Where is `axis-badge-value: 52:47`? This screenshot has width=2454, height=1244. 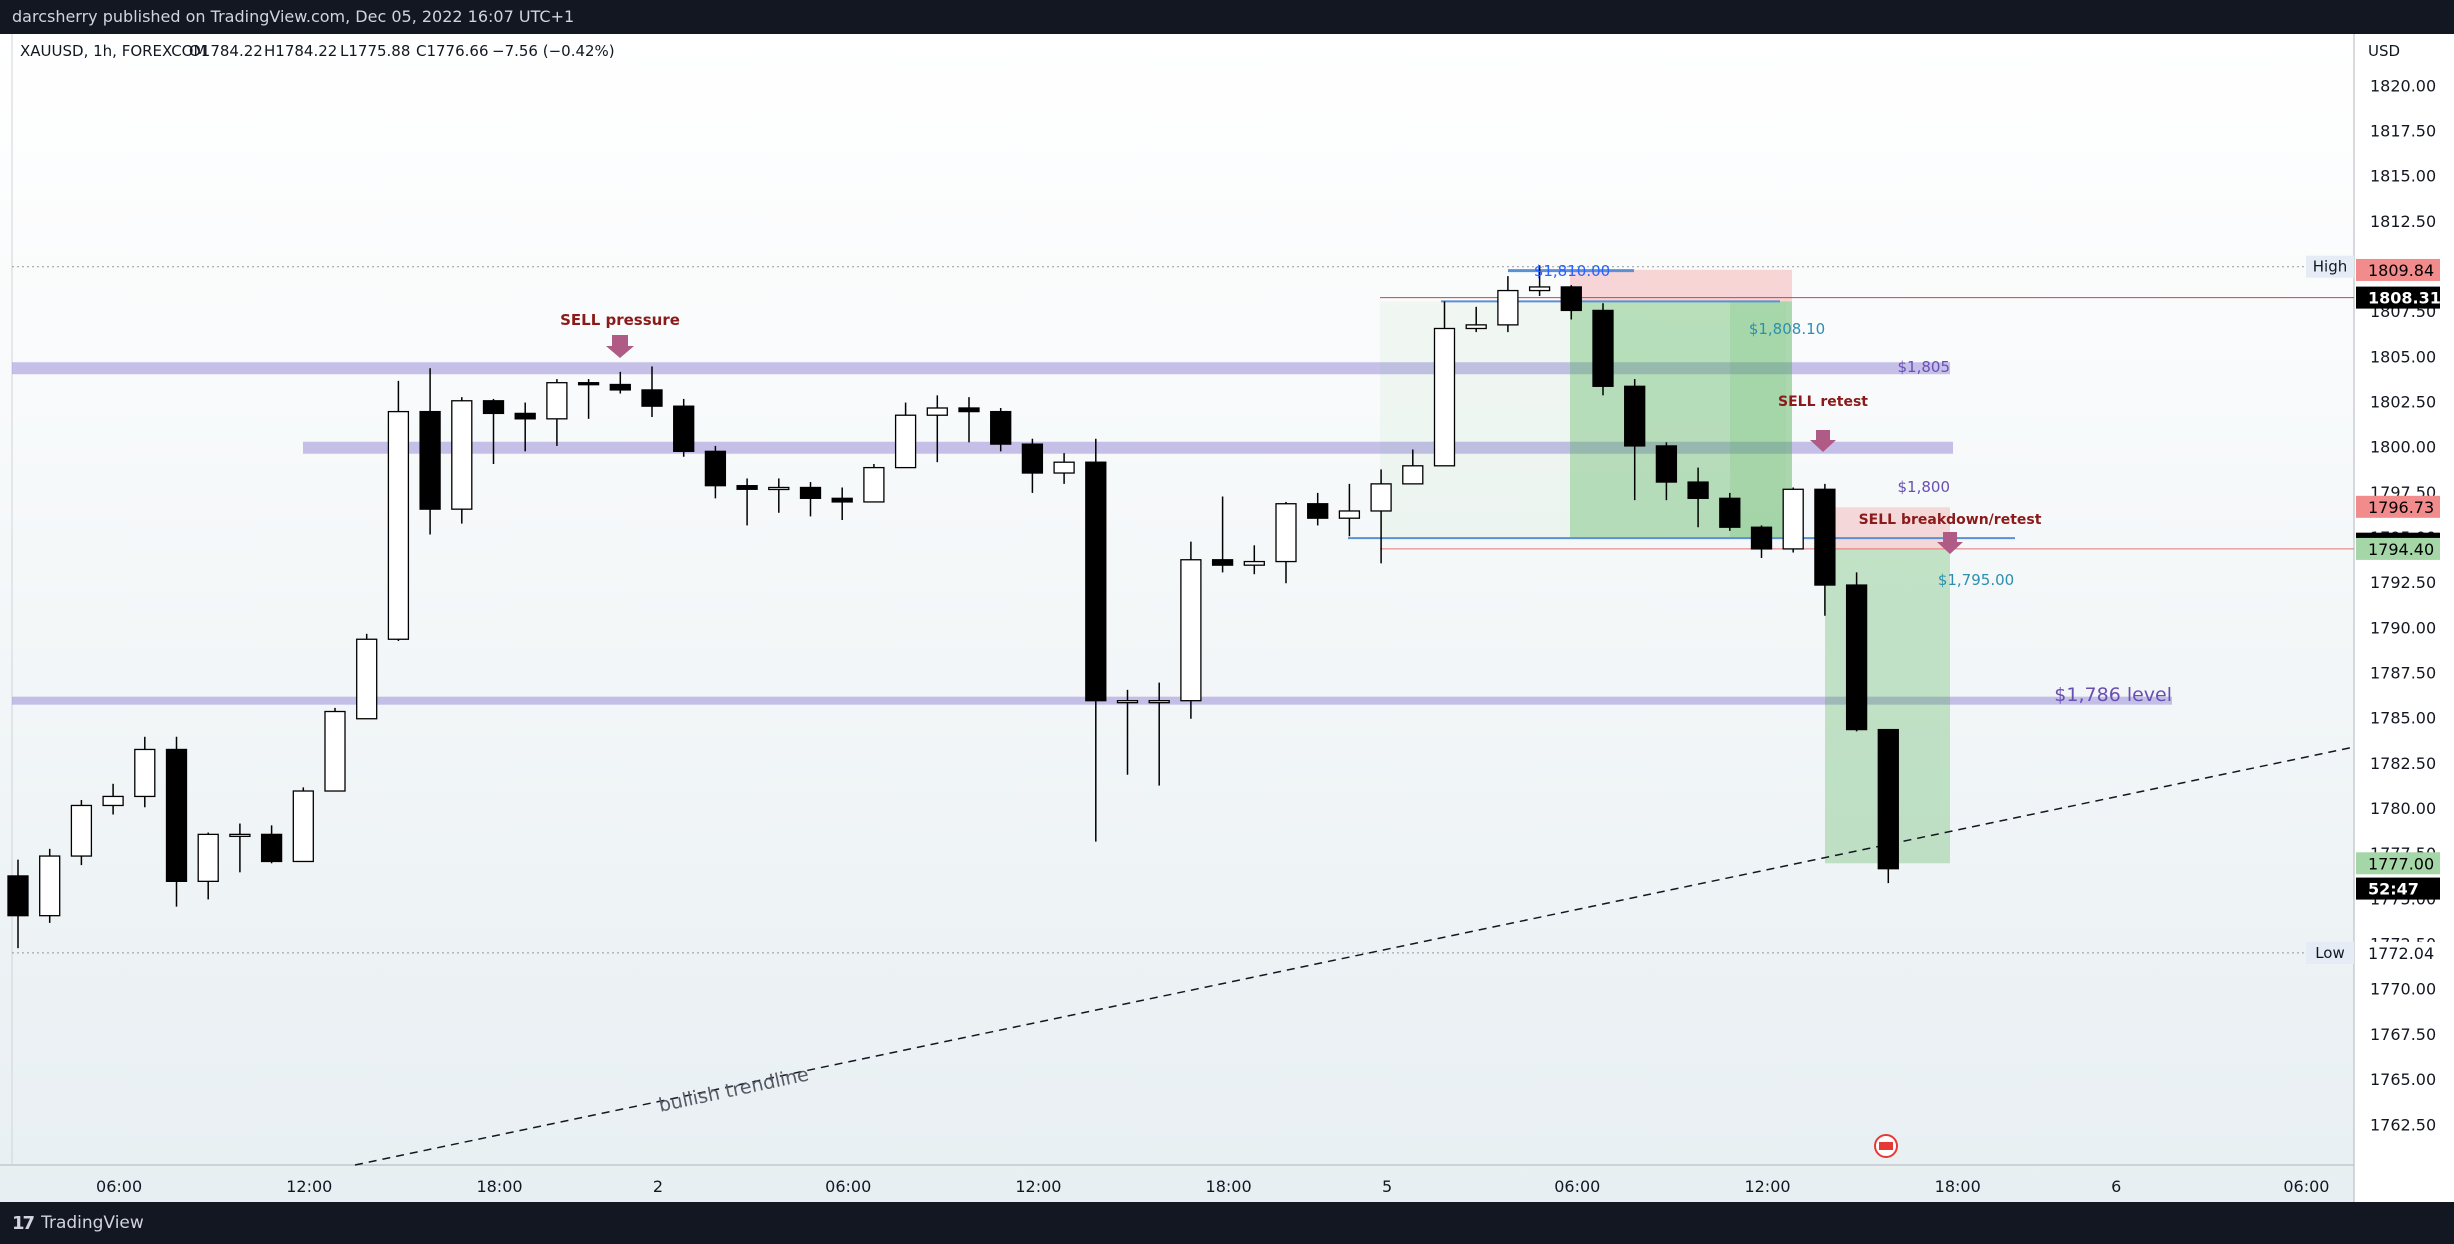 axis-badge-value: 52:47 is located at coordinates (2393, 889).